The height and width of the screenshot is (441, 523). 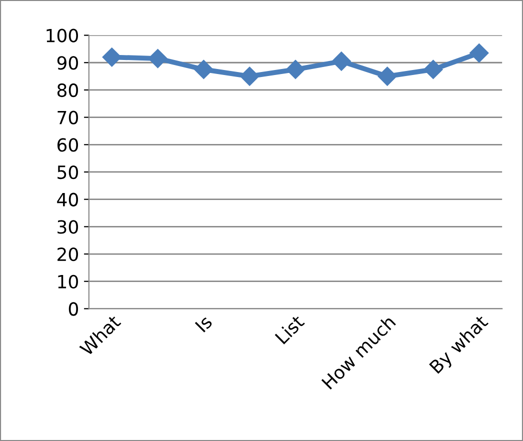 What do you see at coordinates (68, 227) in the screenshot?
I see `y-tick-label: 30` at bounding box center [68, 227].